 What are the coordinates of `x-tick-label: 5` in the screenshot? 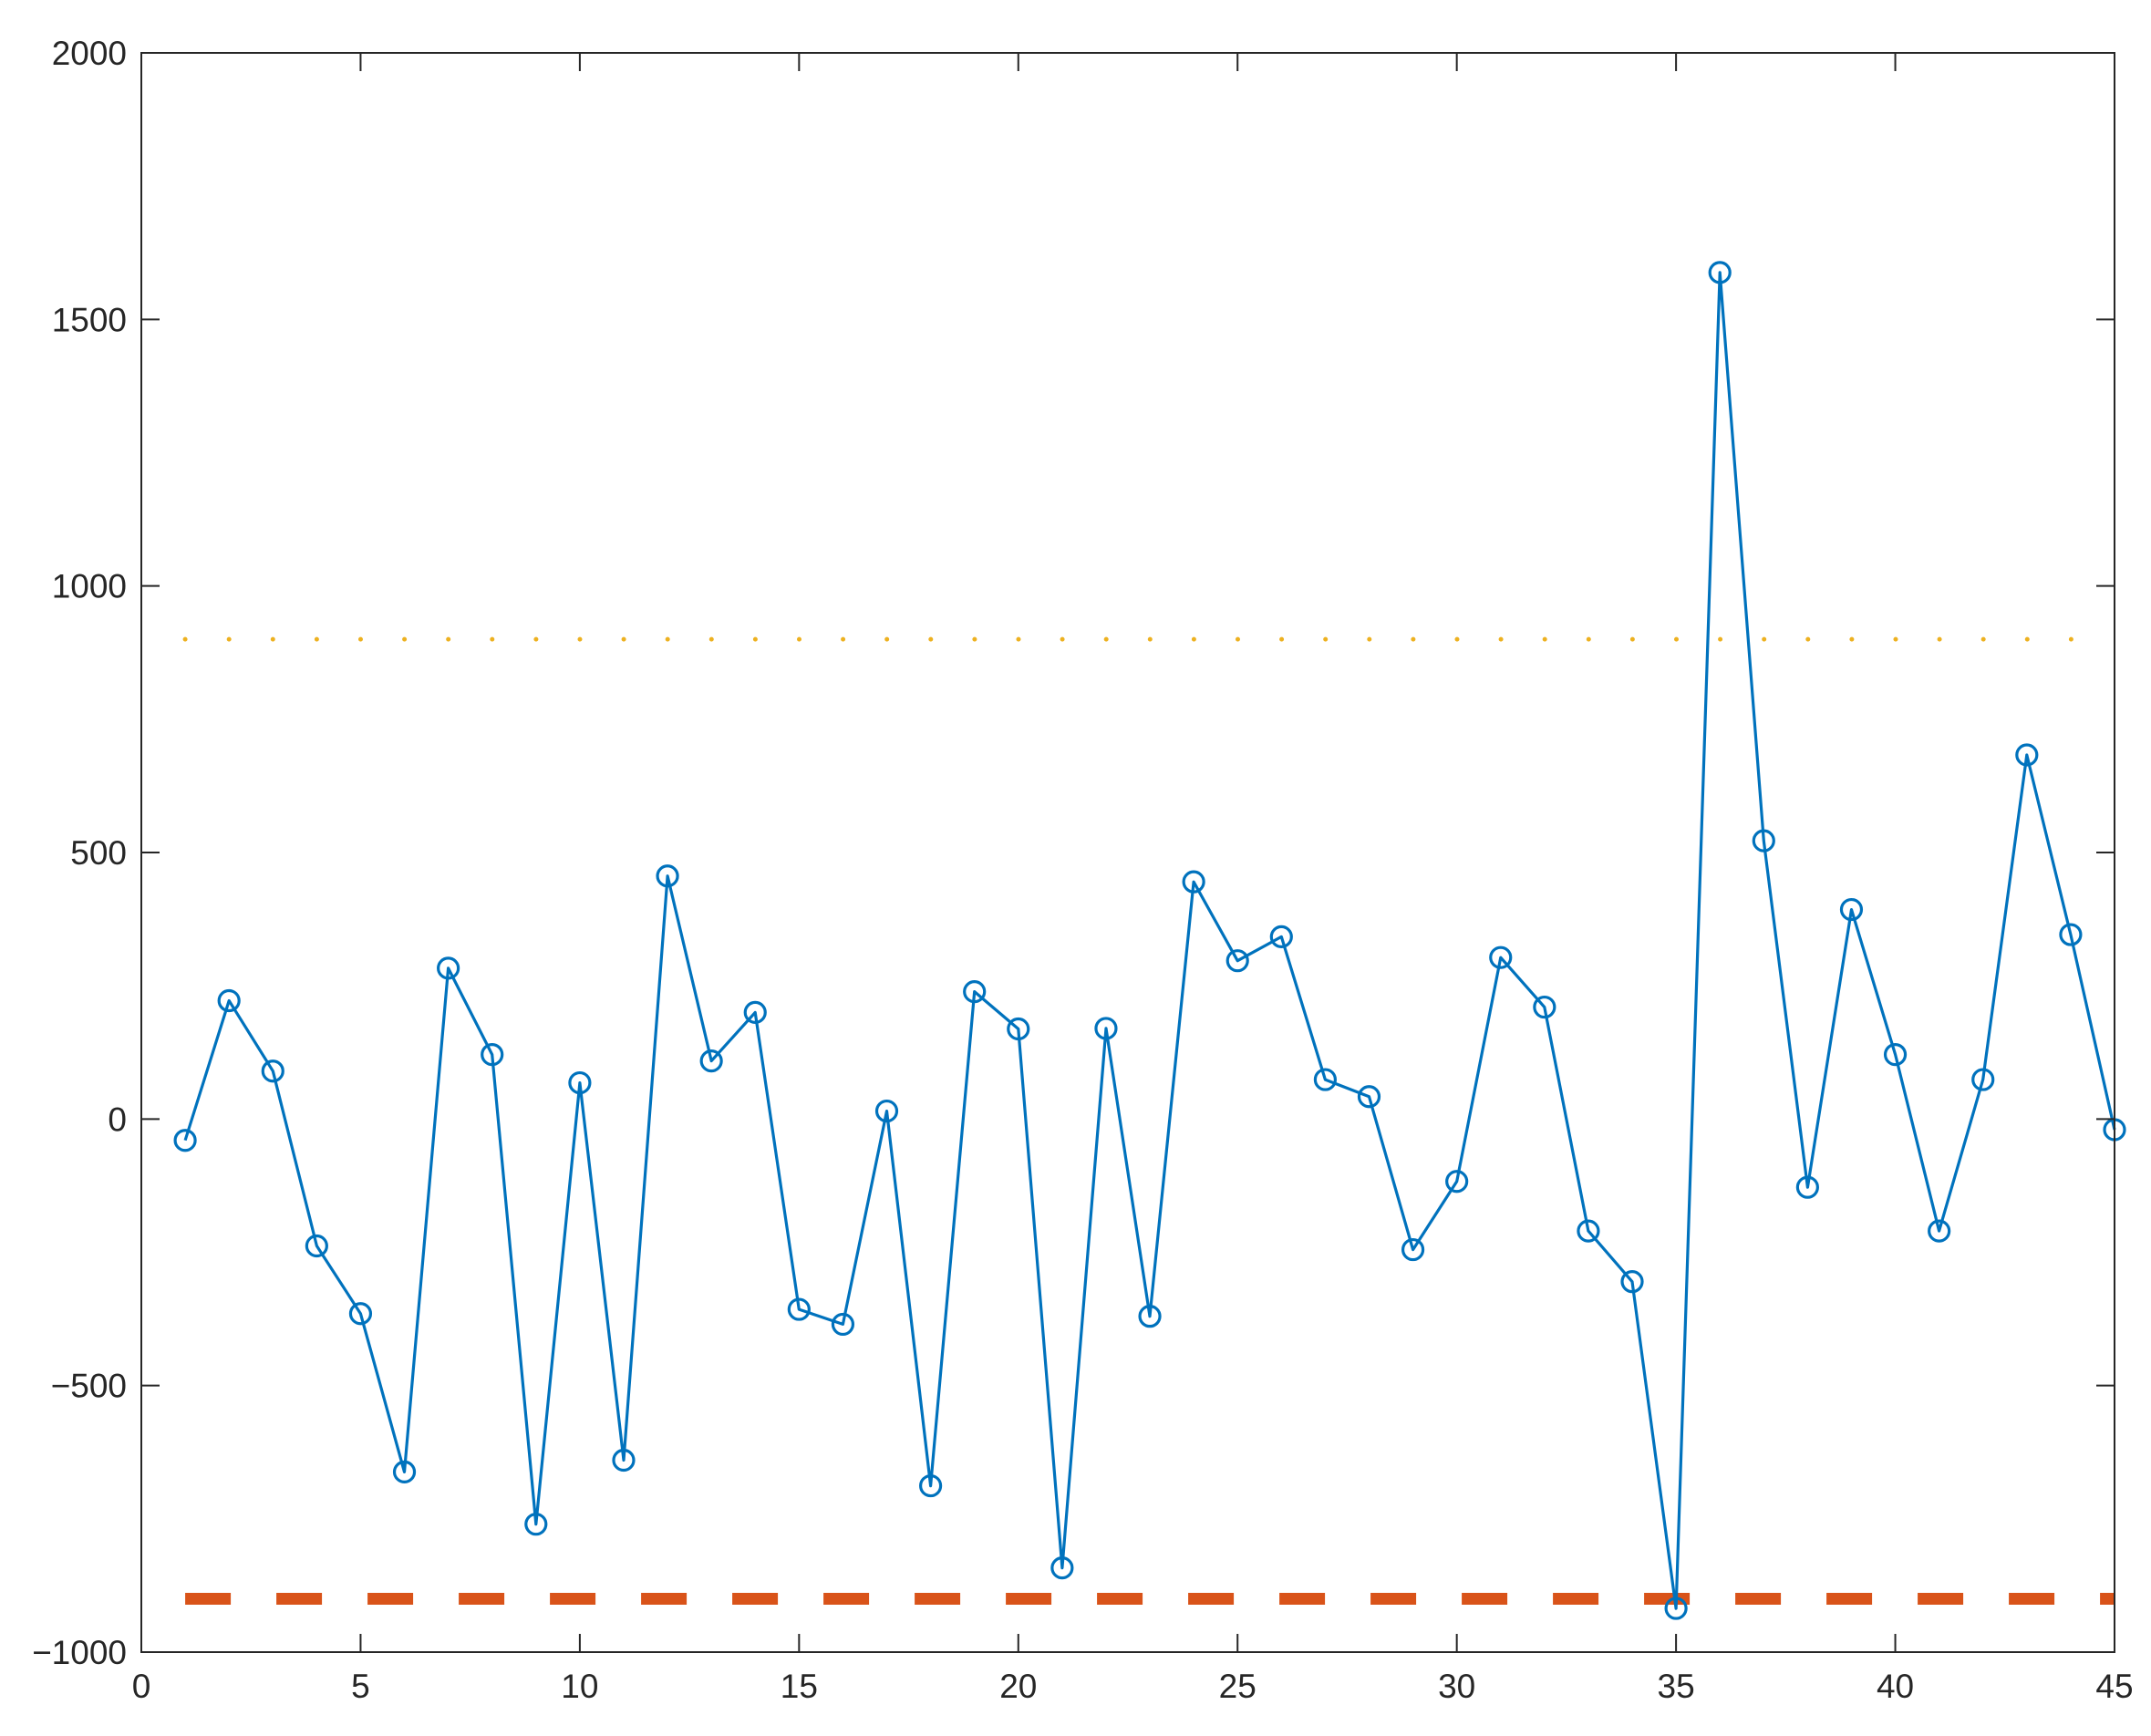 It's located at (360, 1686).